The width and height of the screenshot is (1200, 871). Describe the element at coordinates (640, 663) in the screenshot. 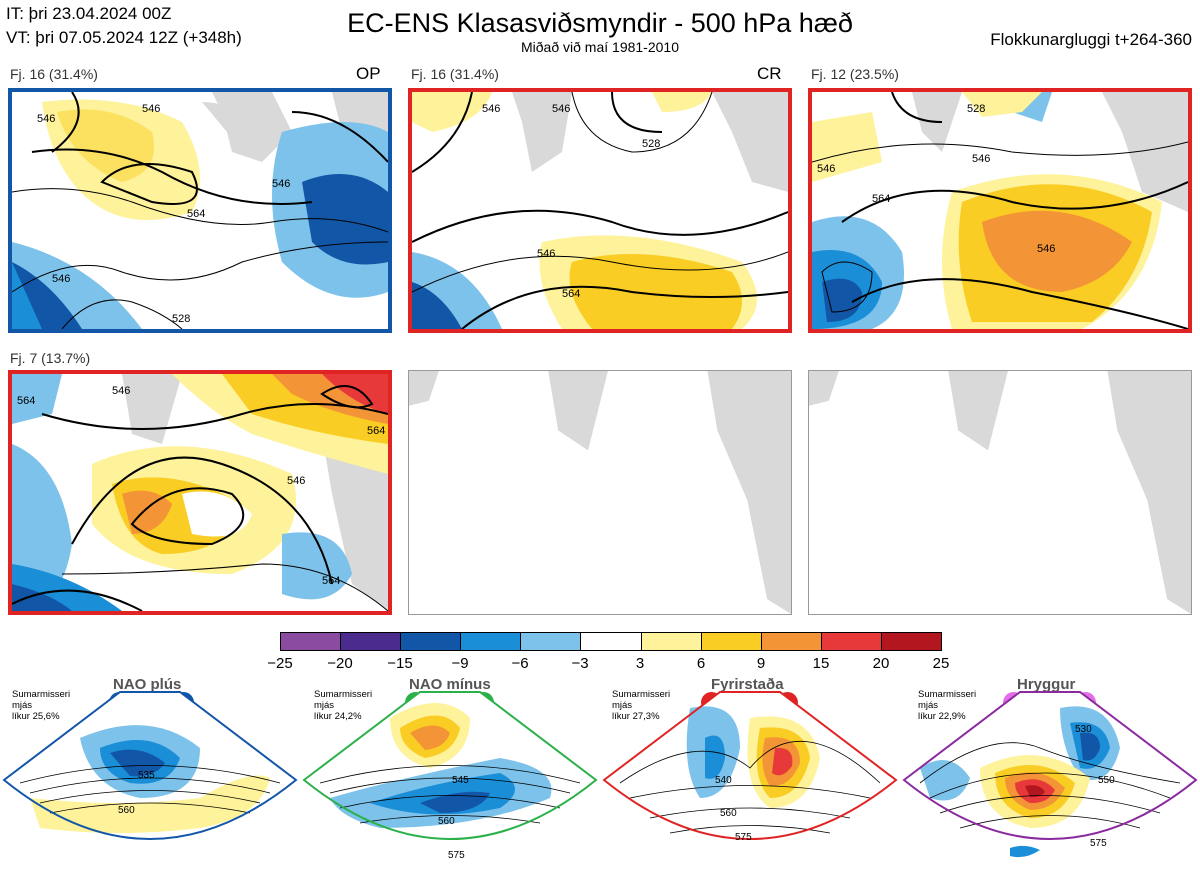

I see `colorbar-tick: 3` at that location.